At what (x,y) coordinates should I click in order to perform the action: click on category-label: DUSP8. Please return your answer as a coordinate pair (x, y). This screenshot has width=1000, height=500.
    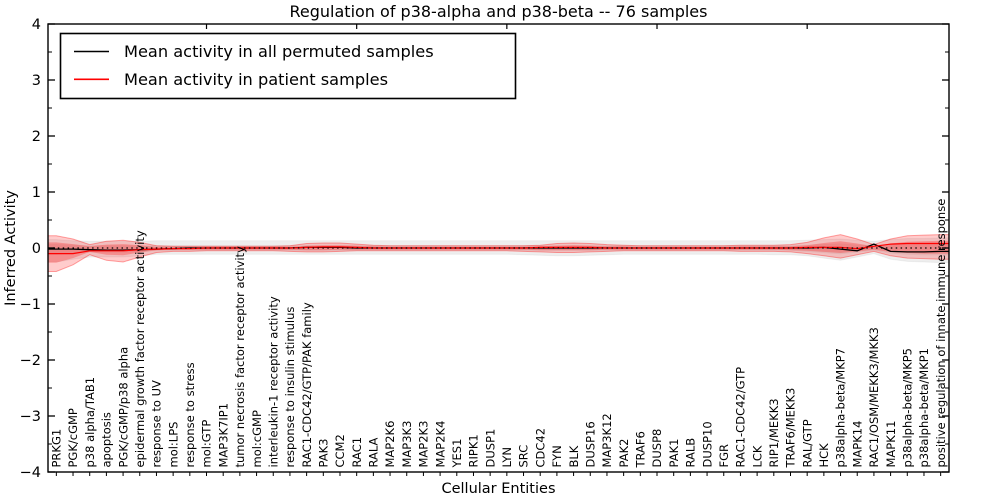
    Looking at the image, I should click on (657, 448).